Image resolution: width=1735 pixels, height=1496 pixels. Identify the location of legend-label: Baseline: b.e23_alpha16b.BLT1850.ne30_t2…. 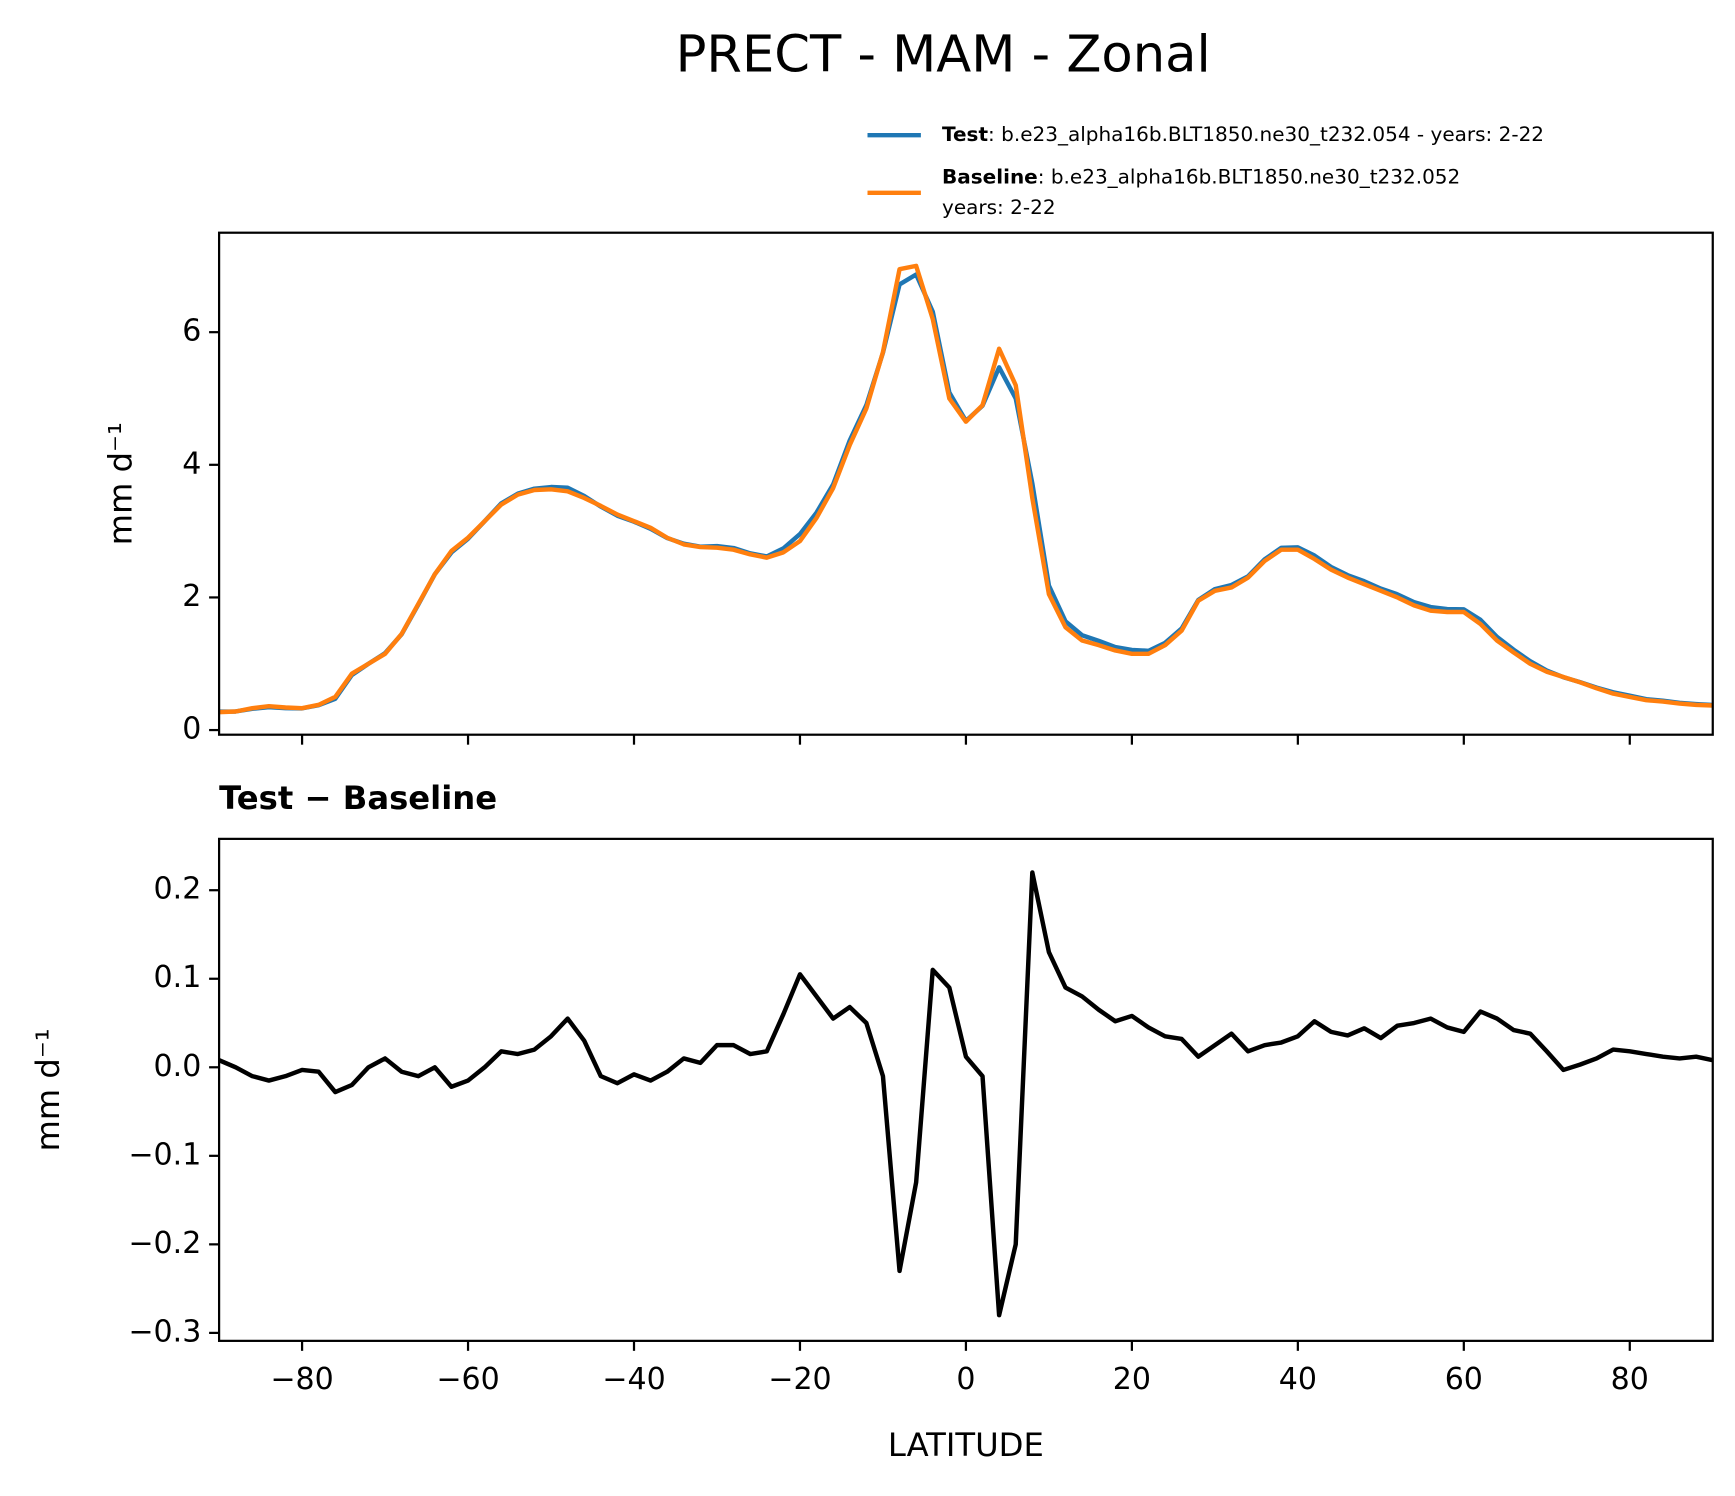
(1201, 176).